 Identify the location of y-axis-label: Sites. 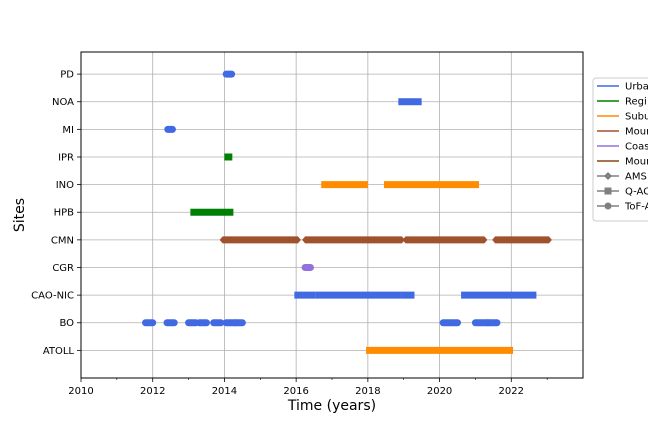
(20, 215).